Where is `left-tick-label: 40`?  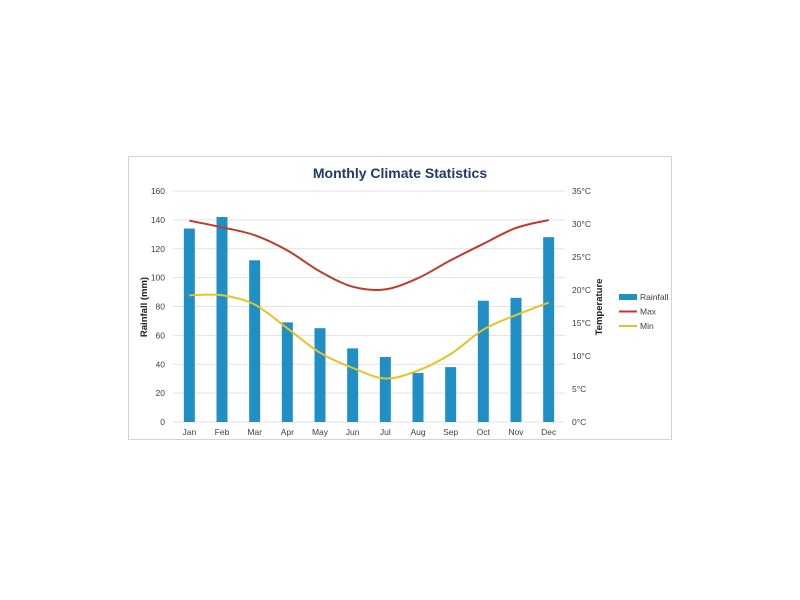 left-tick-label: 40 is located at coordinates (161, 364).